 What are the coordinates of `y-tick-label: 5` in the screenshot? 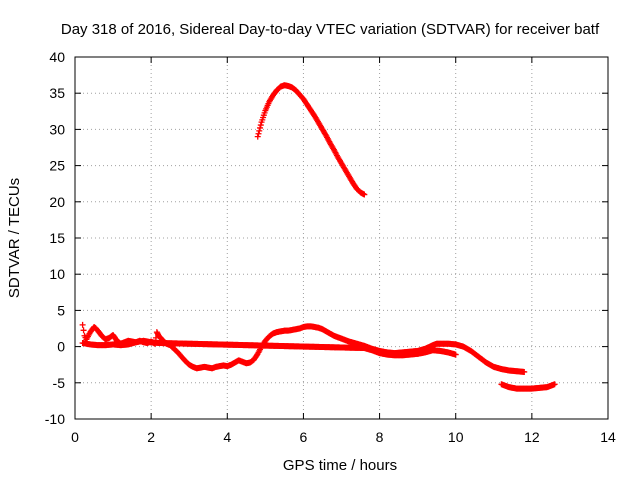 It's located at (61, 310).